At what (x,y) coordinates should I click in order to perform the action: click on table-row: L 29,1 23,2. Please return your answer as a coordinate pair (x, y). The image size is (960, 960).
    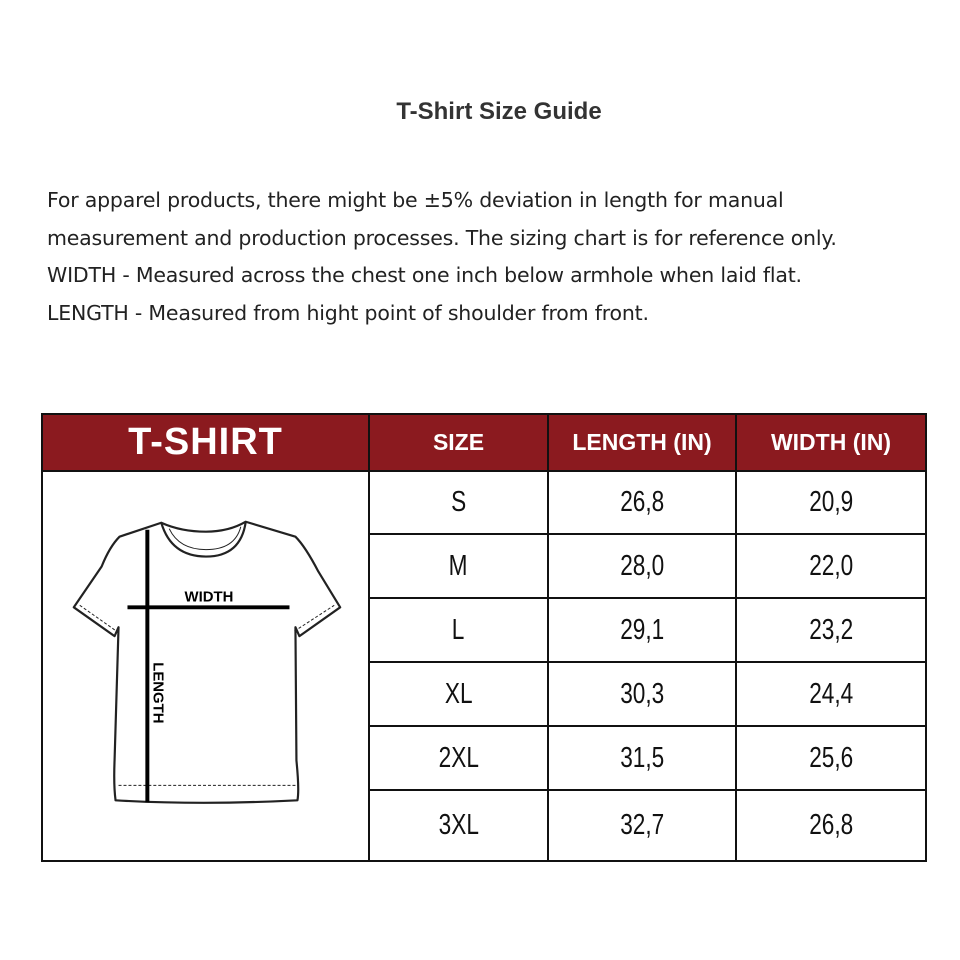
    Looking at the image, I should click on (484, 630).